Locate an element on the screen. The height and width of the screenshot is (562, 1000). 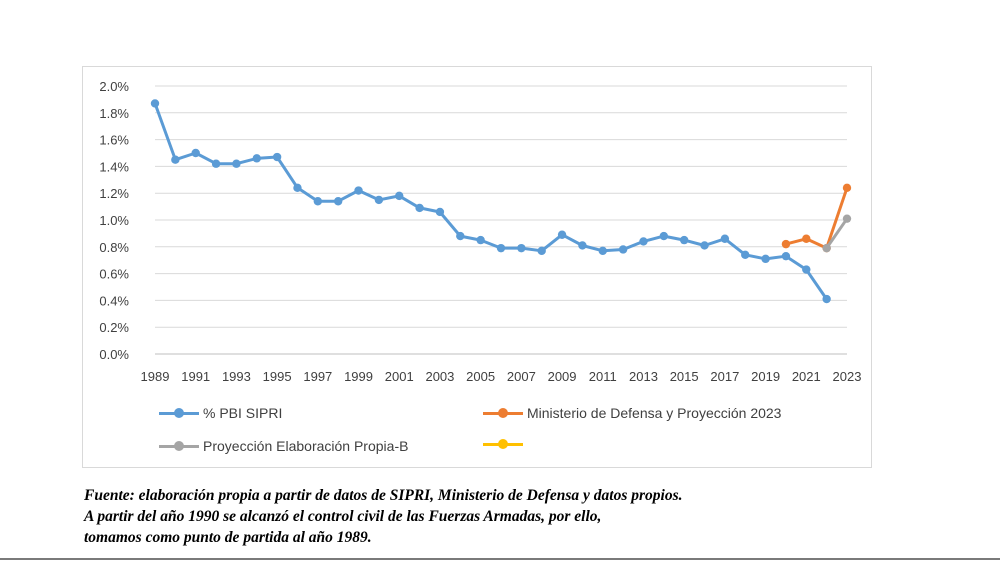
x-tick-label: 2003 is located at coordinates (439, 376).